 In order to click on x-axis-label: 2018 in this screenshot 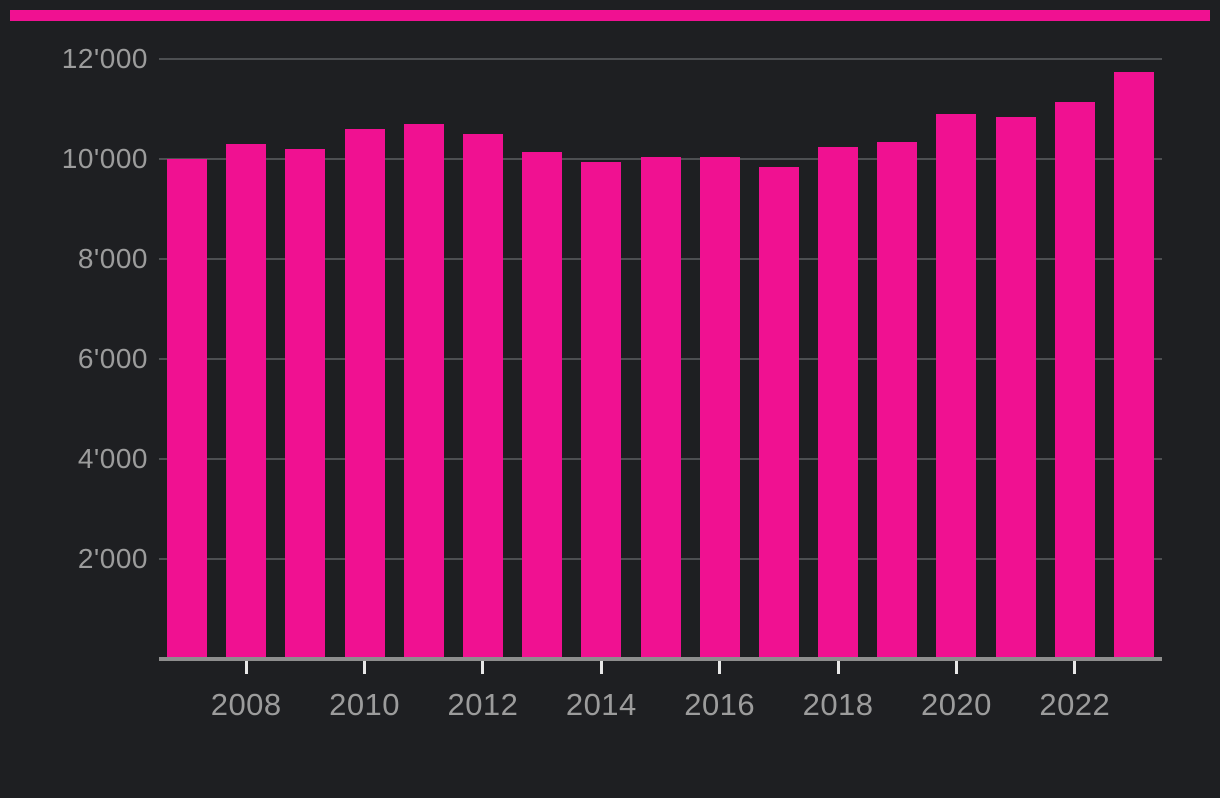, I will do `click(838, 704)`.